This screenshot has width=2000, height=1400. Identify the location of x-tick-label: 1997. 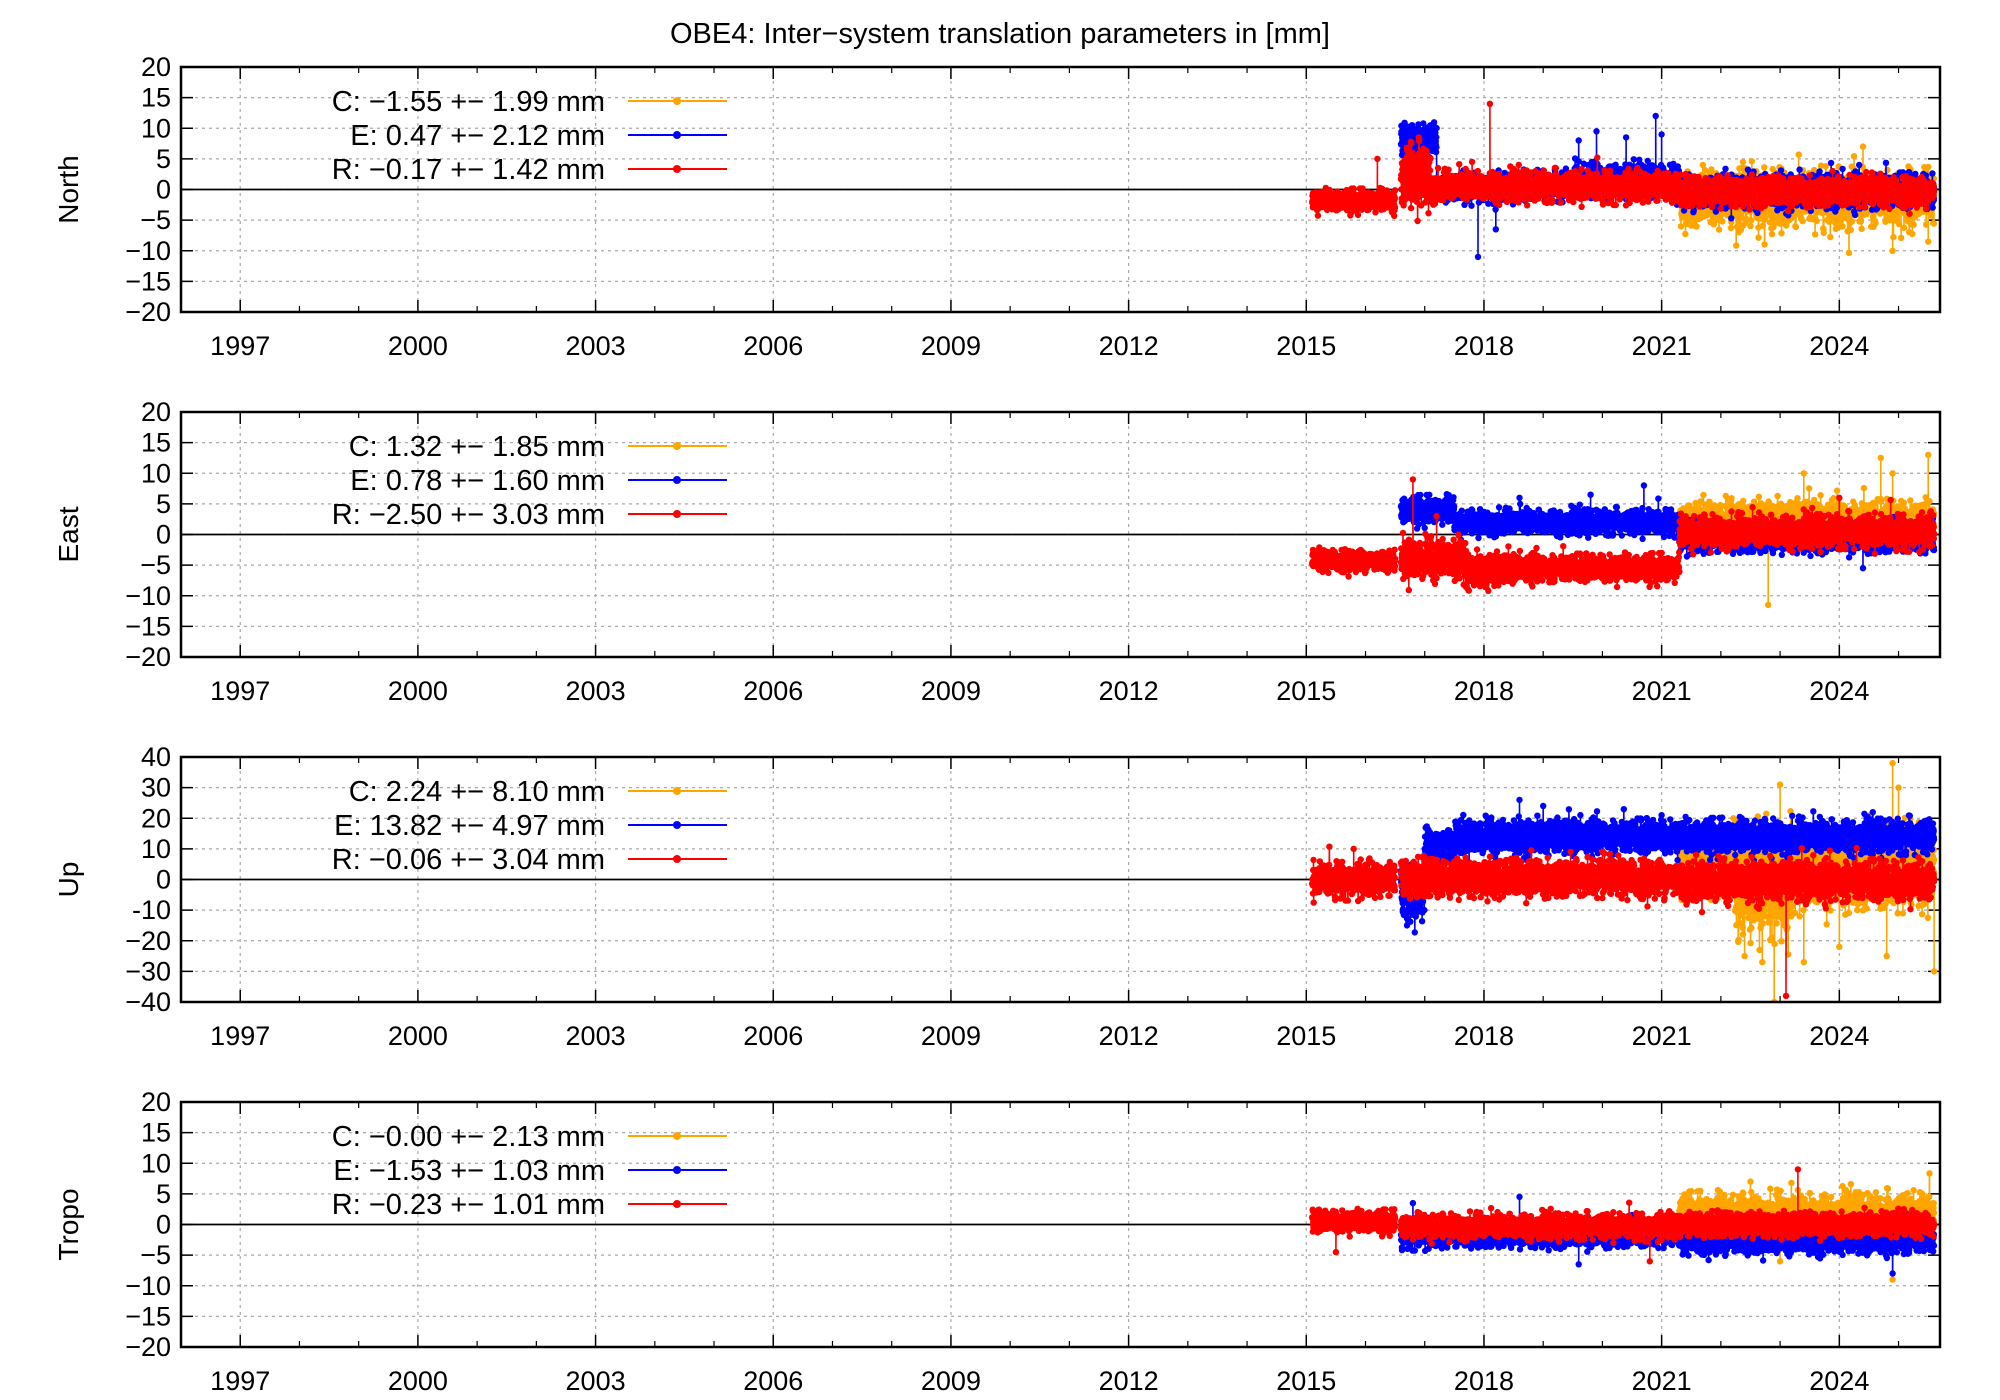
(240, 346).